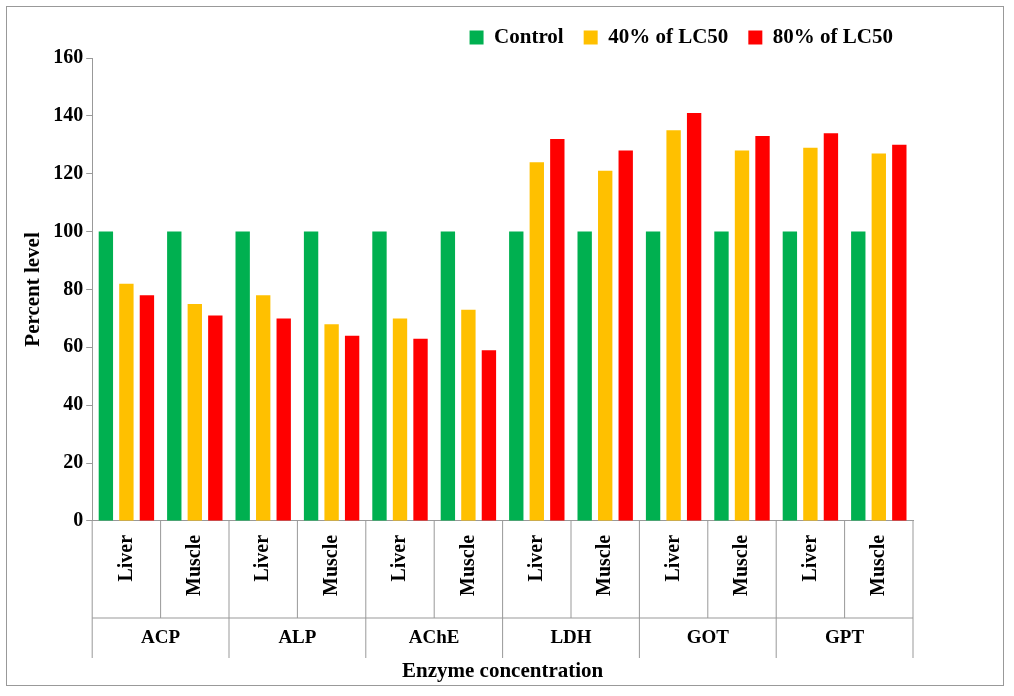  Describe the element at coordinates (833, 35) in the screenshot. I see `legend-label: 80% of LC50` at that location.